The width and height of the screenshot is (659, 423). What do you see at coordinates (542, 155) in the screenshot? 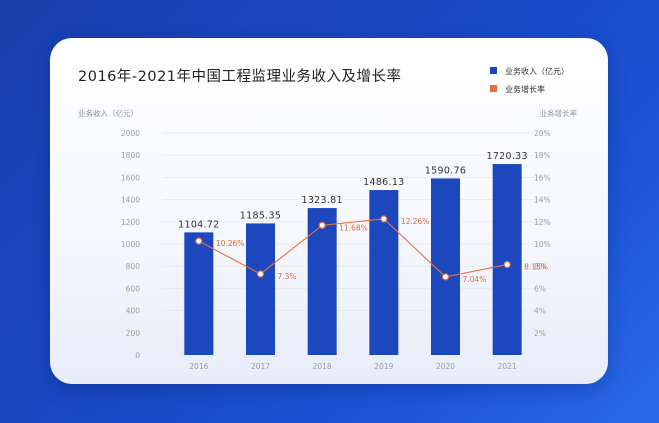
I see `y2-tick-label: 18%` at bounding box center [542, 155].